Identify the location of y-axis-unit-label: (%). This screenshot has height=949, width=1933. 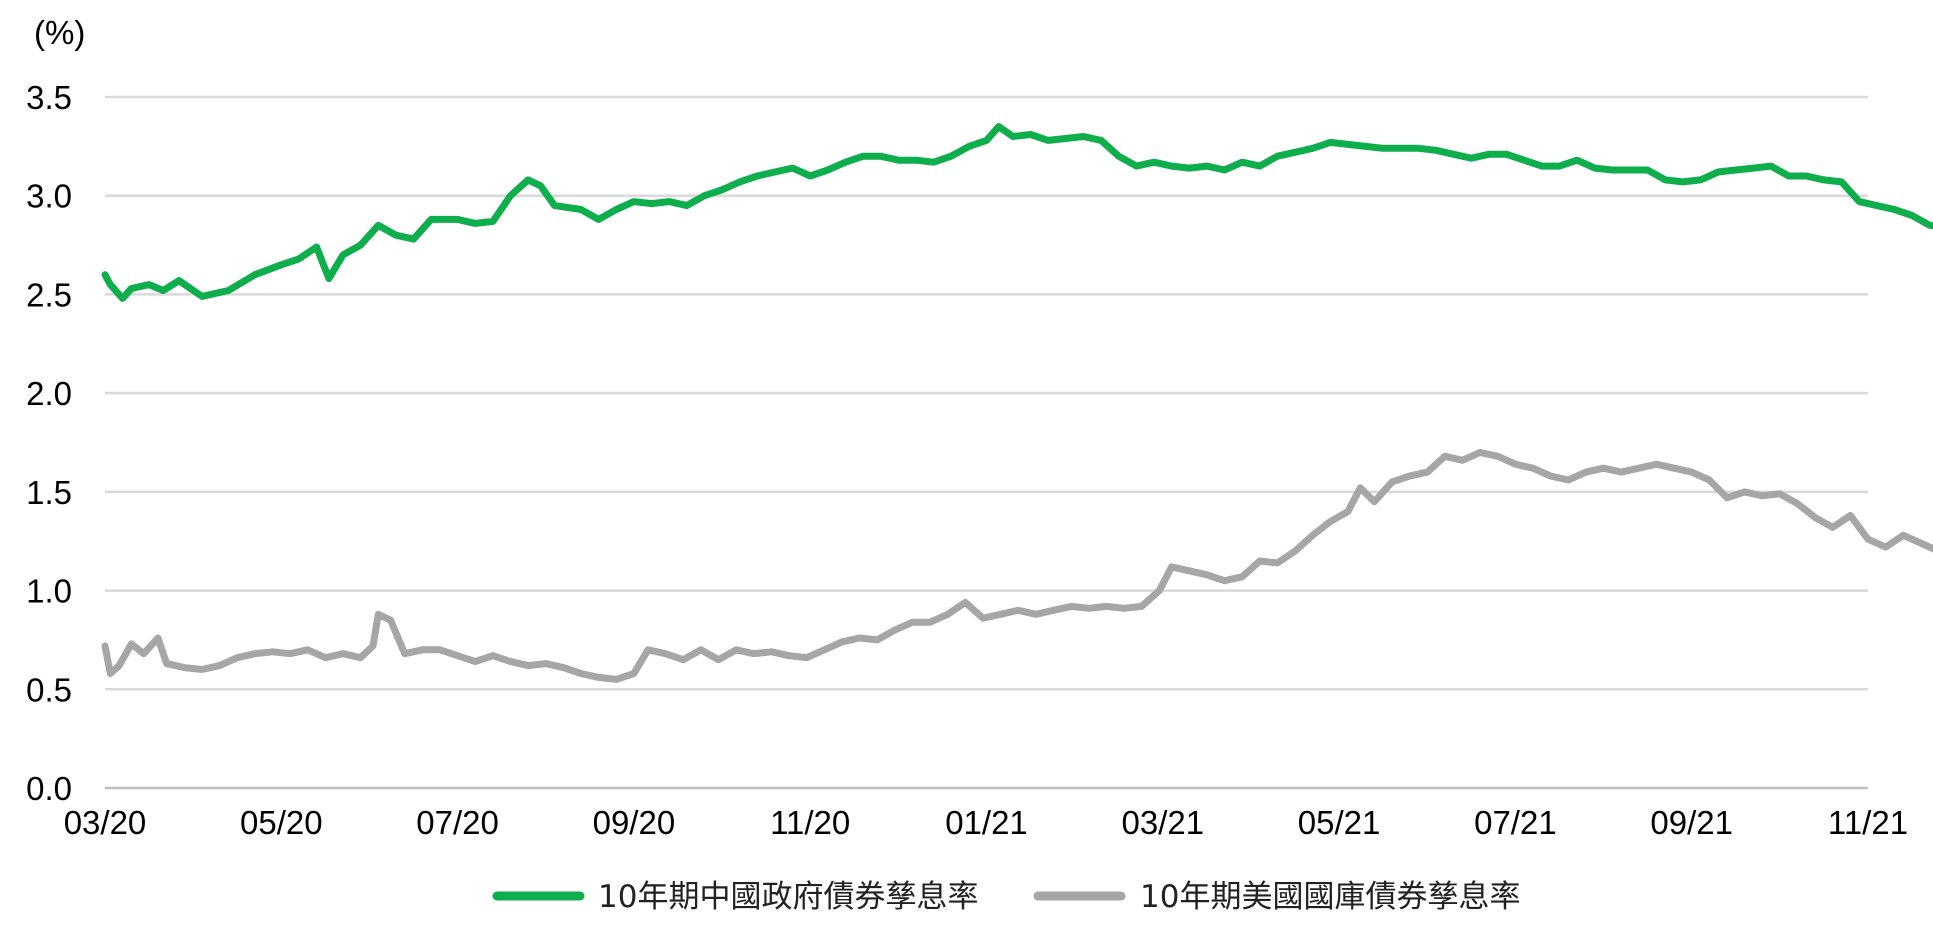
(59, 32).